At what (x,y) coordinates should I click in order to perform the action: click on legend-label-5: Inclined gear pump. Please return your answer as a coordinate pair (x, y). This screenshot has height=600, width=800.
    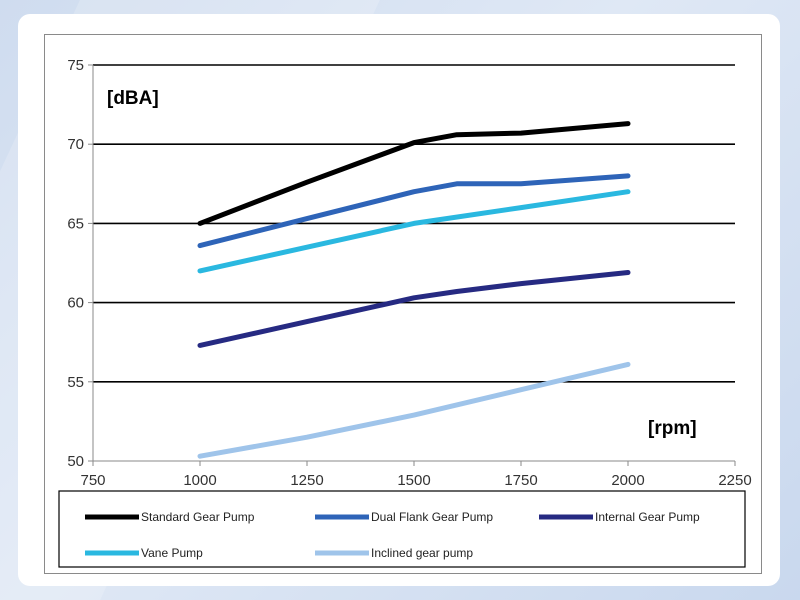
    Looking at the image, I should click on (422, 553).